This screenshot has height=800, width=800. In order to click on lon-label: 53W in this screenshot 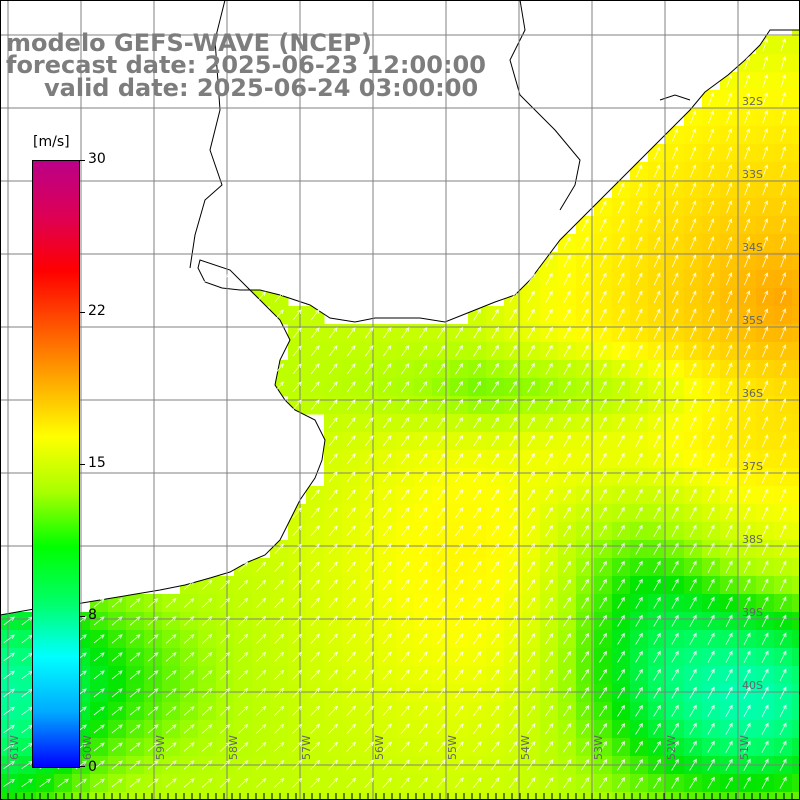, I will do `click(598, 747)`.